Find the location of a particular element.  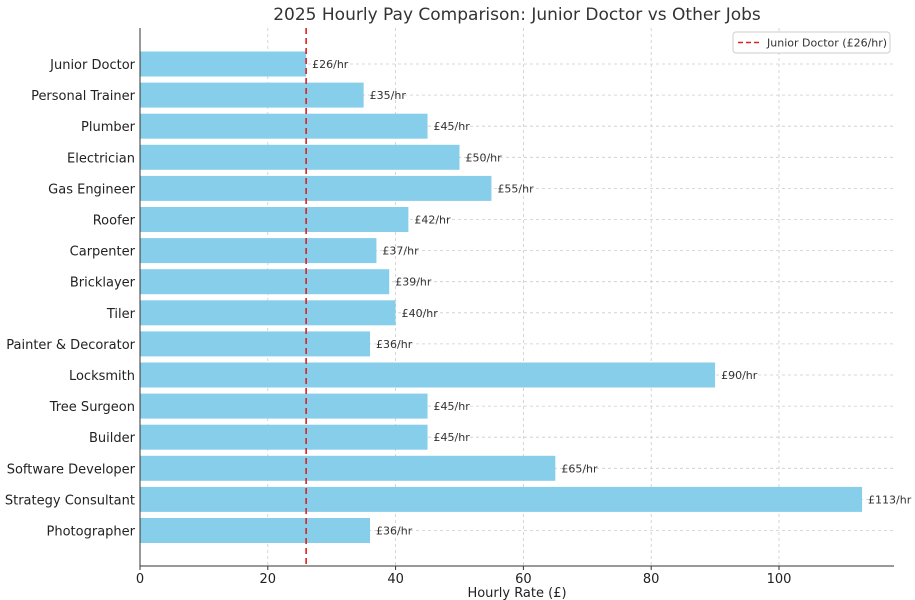

category-label: Personal Trainer is located at coordinates (83, 96).